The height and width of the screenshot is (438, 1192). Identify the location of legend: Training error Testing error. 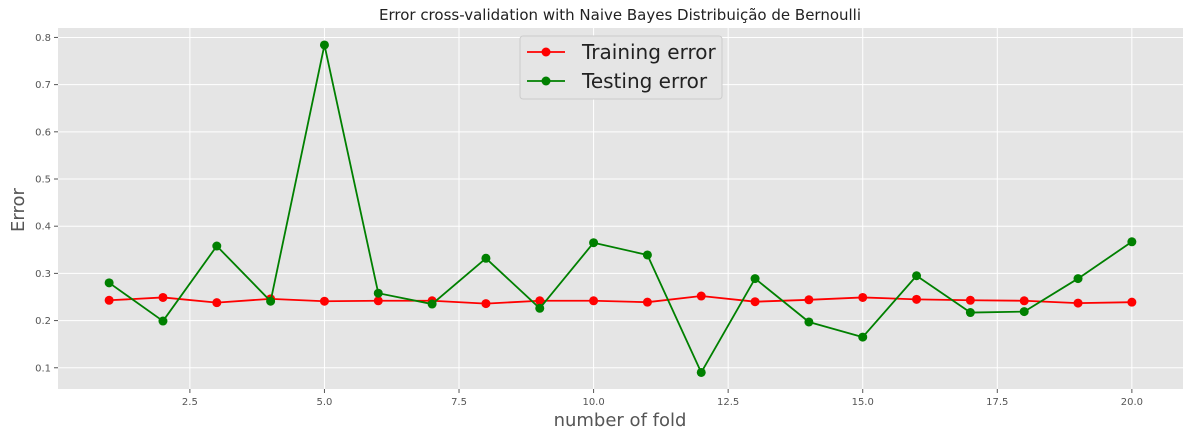
(621, 67).